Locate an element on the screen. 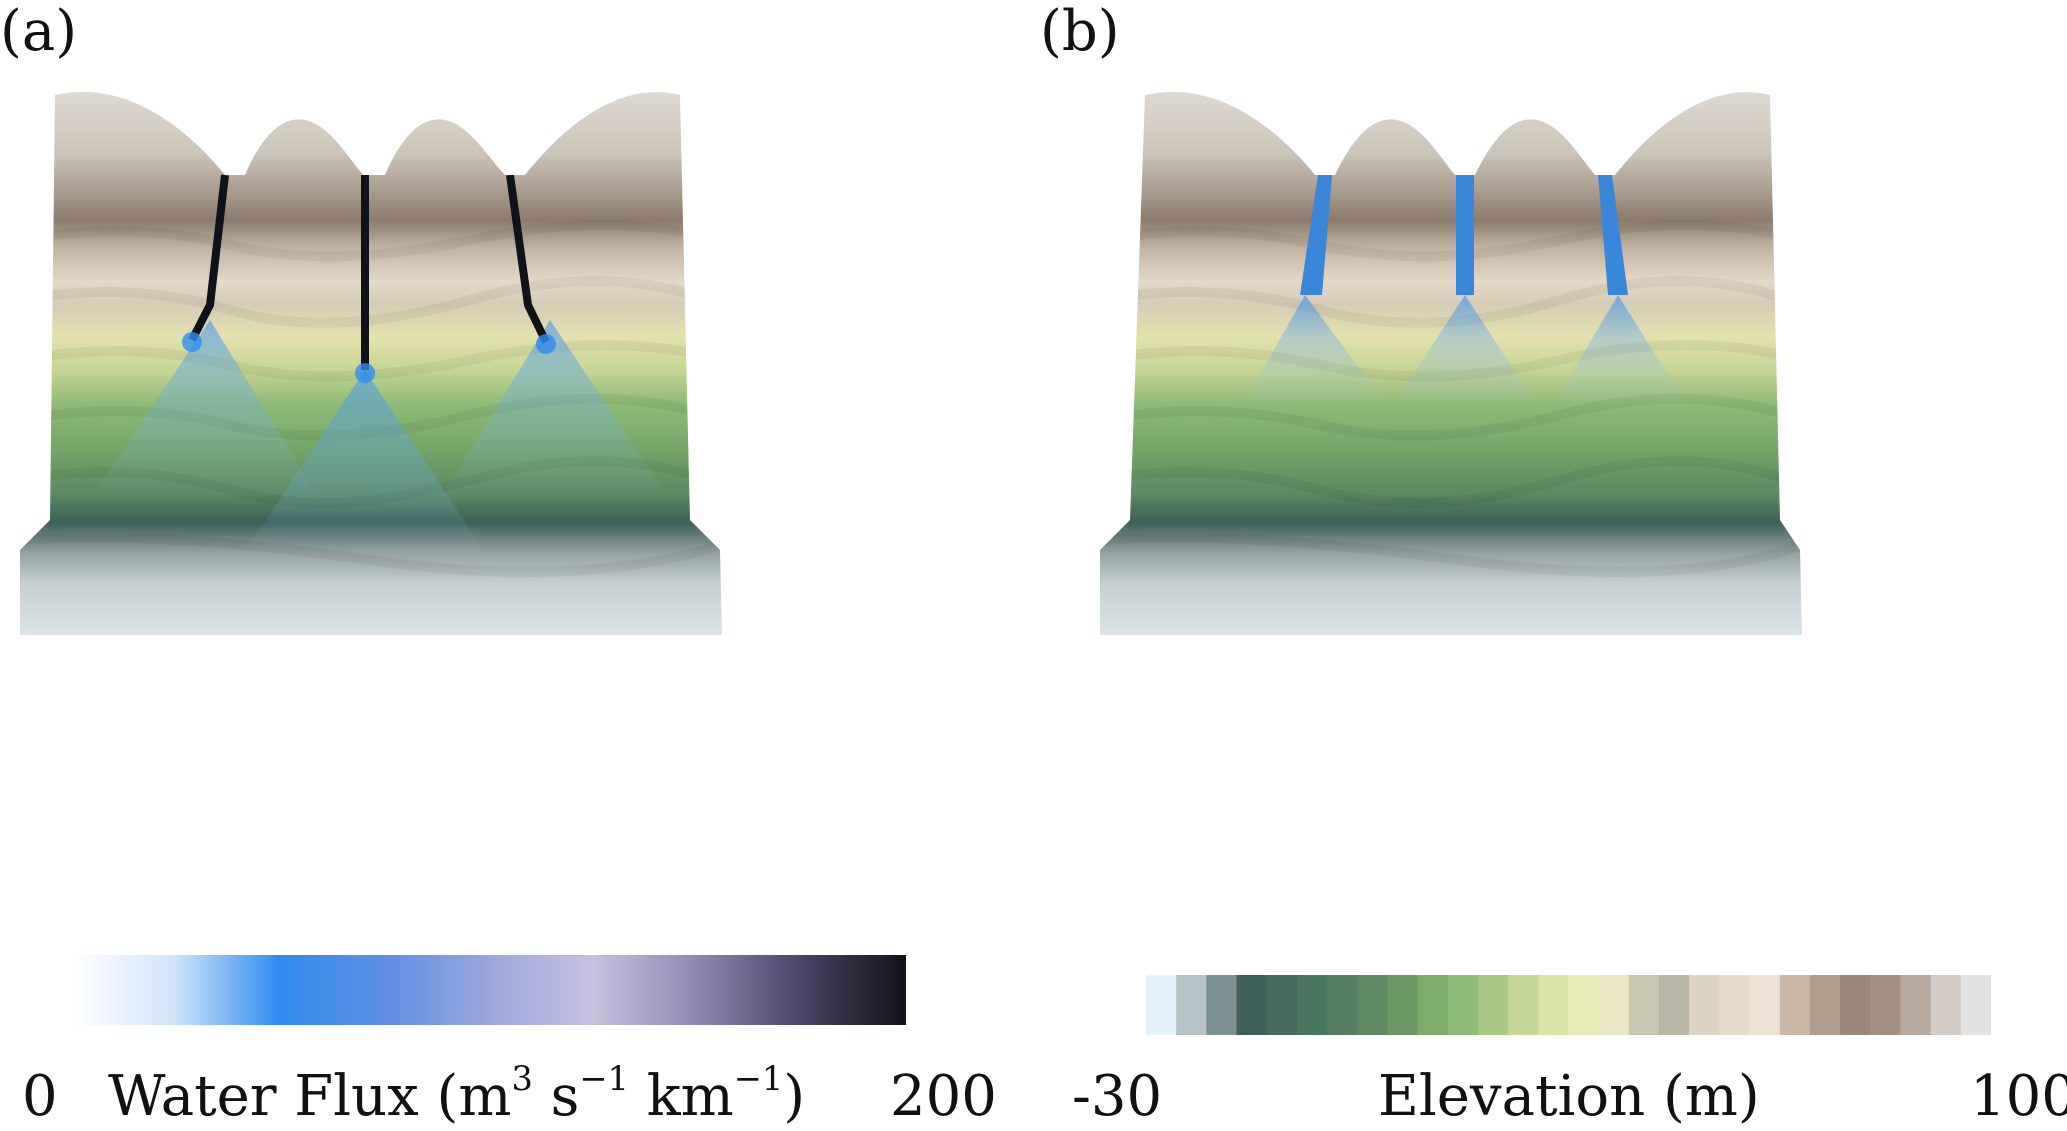 The image size is (2067, 1131). elevation-colorbar is located at coordinates (1568, 1005).